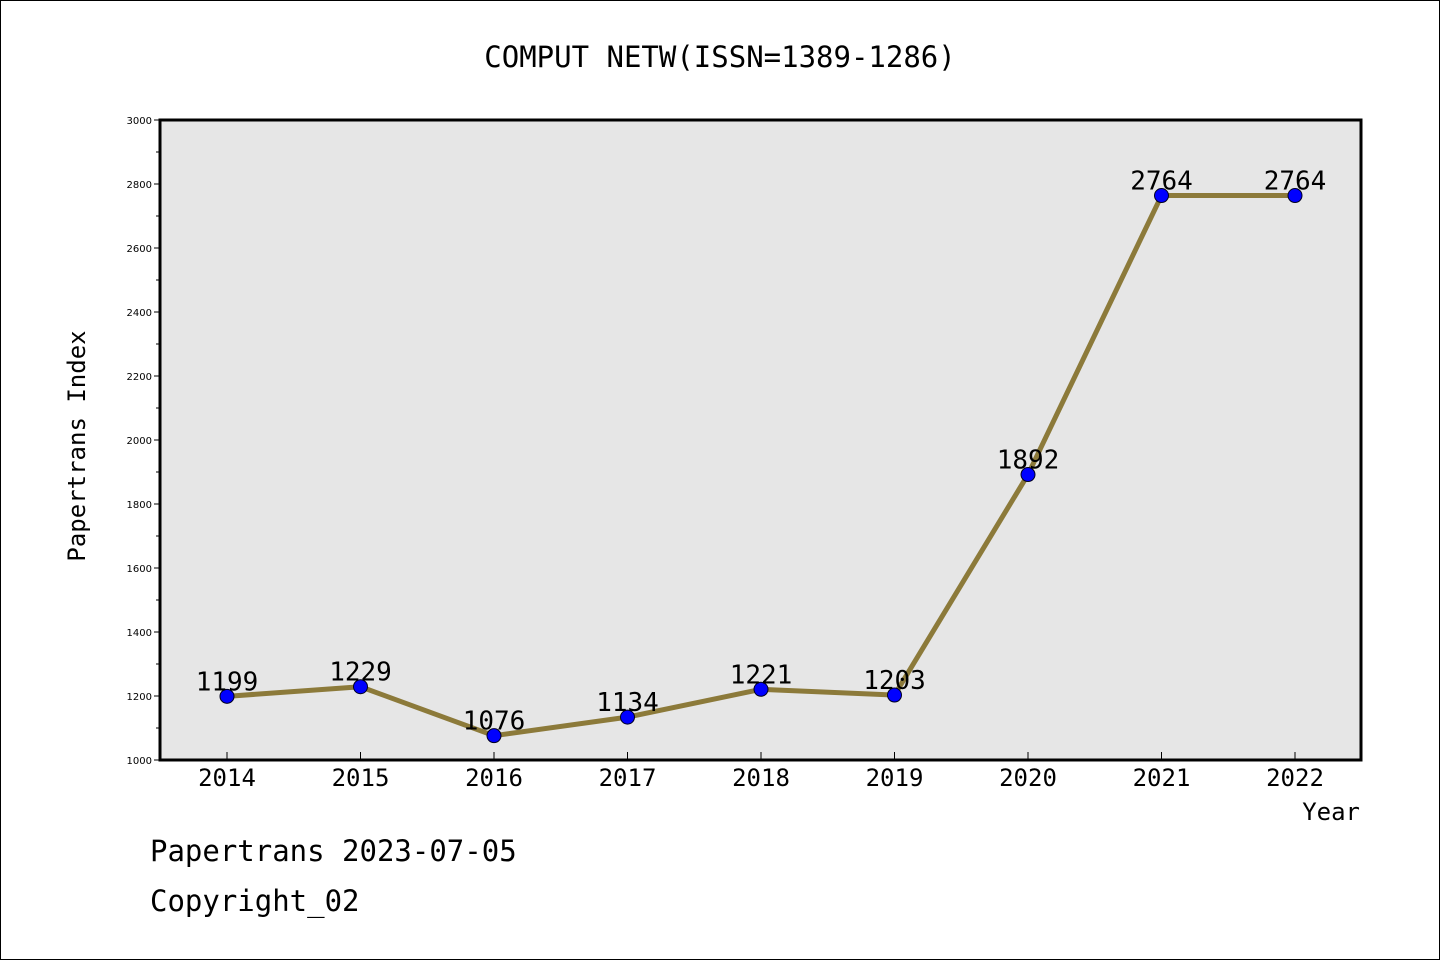 The width and height of the screenshot is (1440, 960). What do you see at coordinates (139, 569) in the screenshot?
I see `y-tick-label: 1600` at bounding box center [139, 569].